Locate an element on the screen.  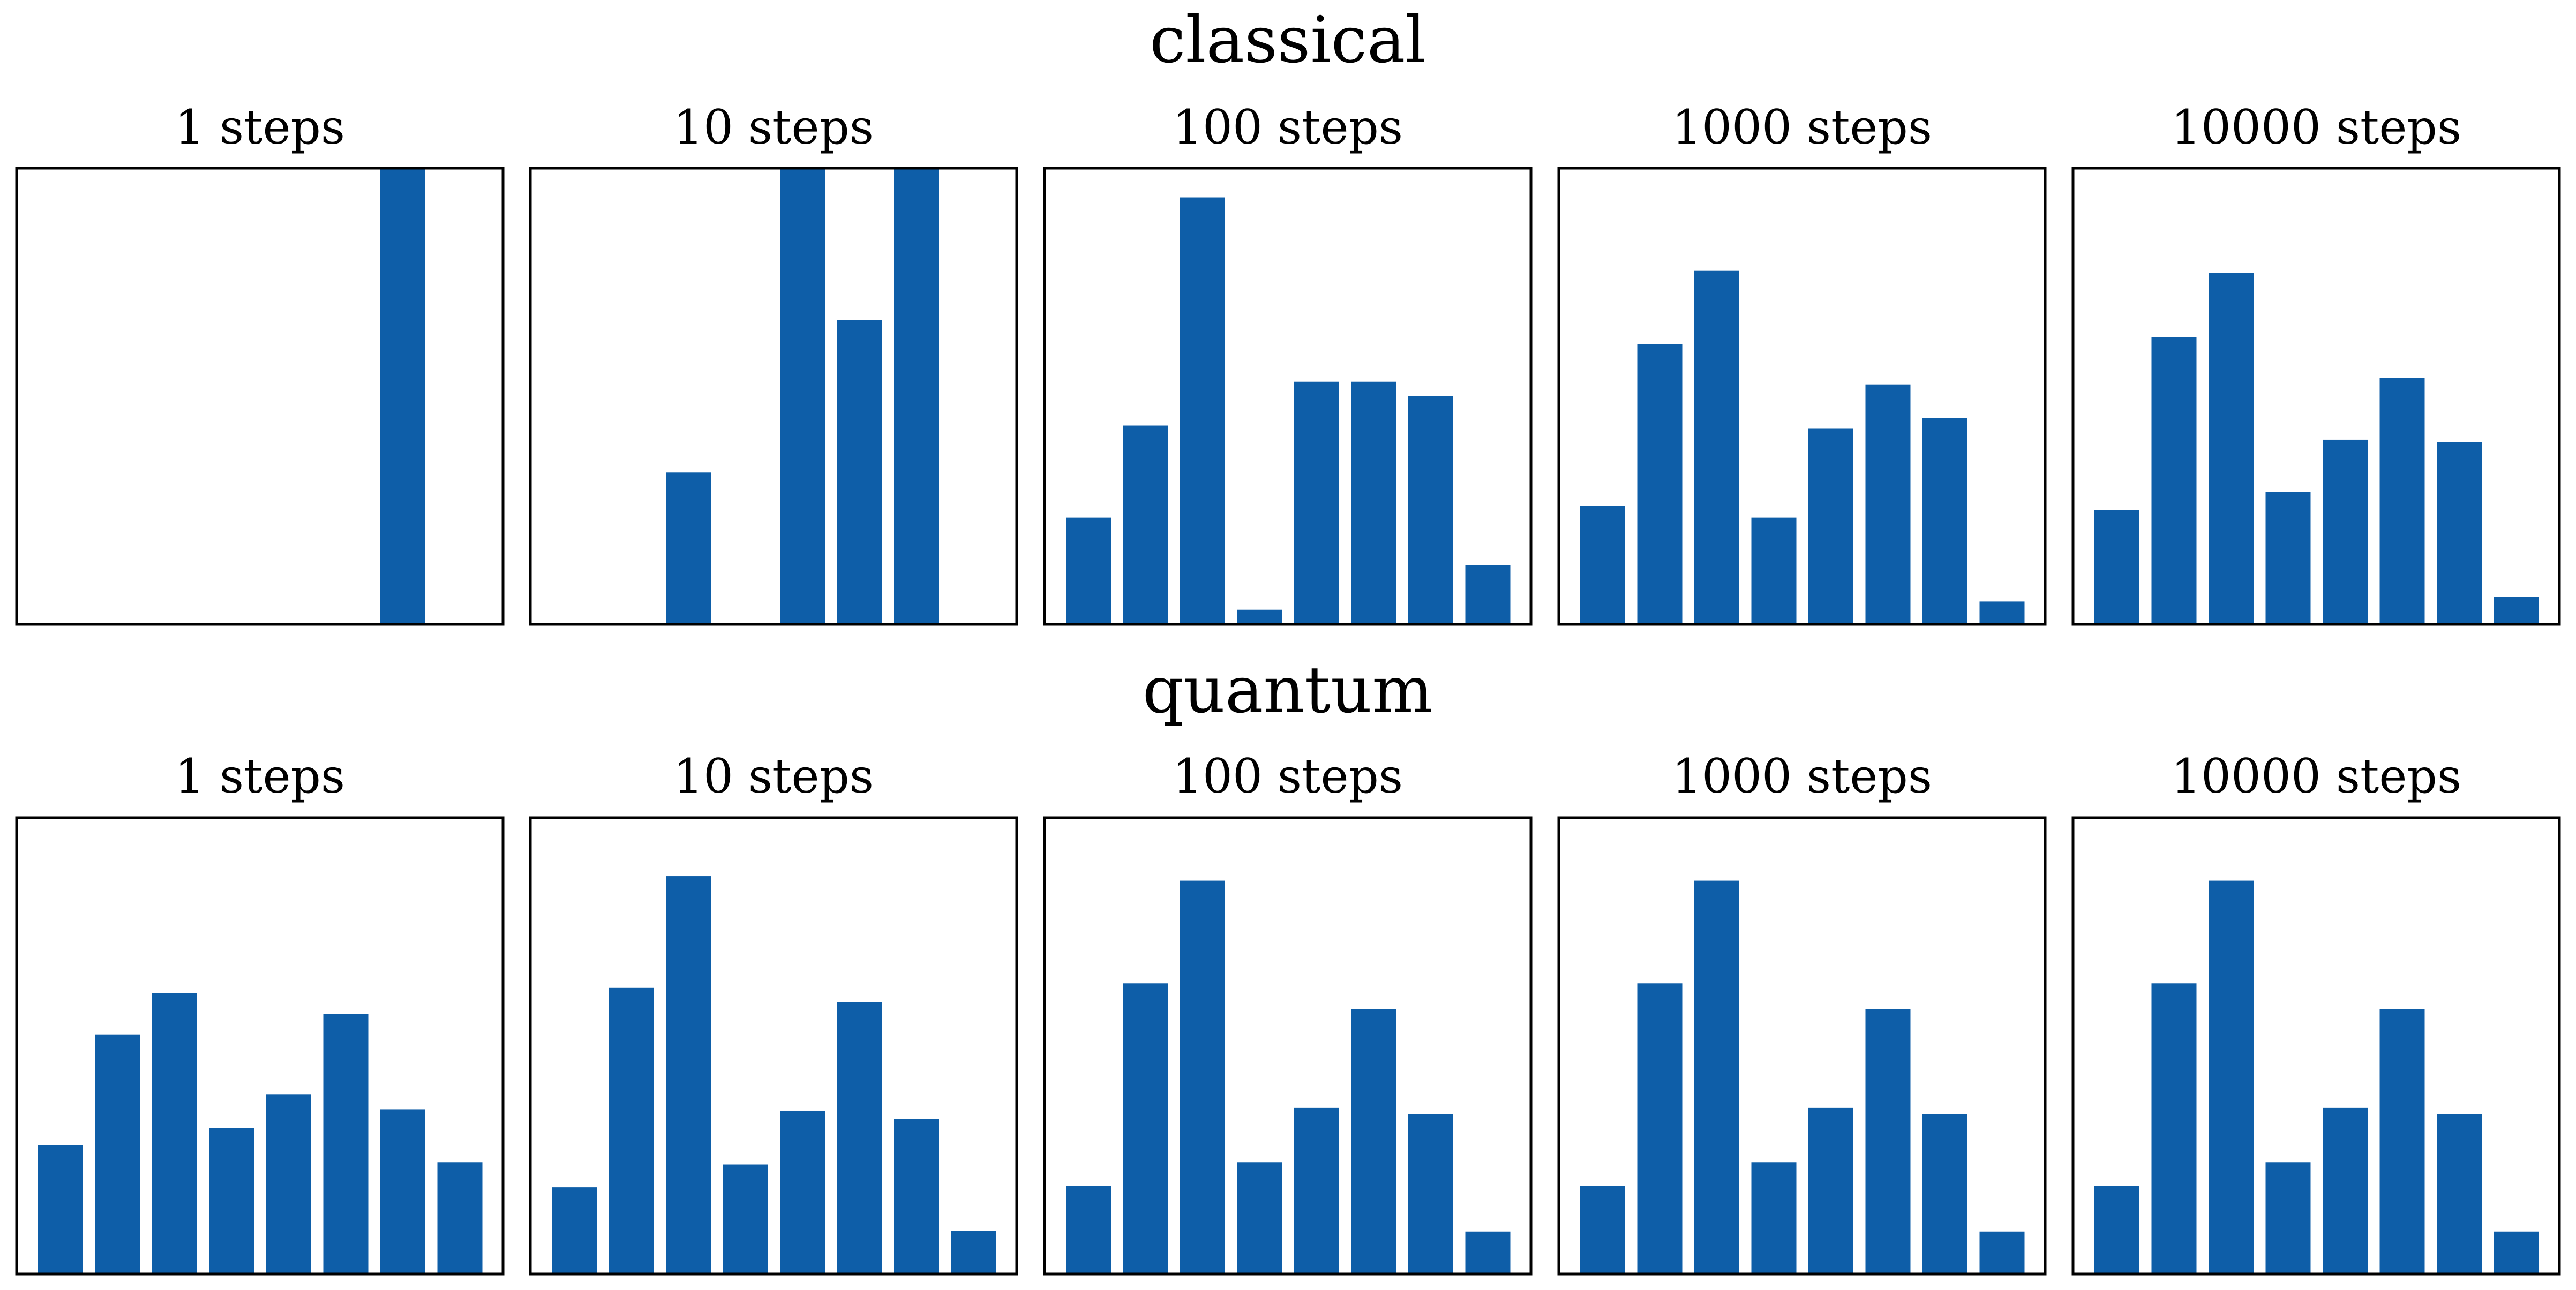
panel-classical-4: 1000 steps is located at coordinates (1802, 363).